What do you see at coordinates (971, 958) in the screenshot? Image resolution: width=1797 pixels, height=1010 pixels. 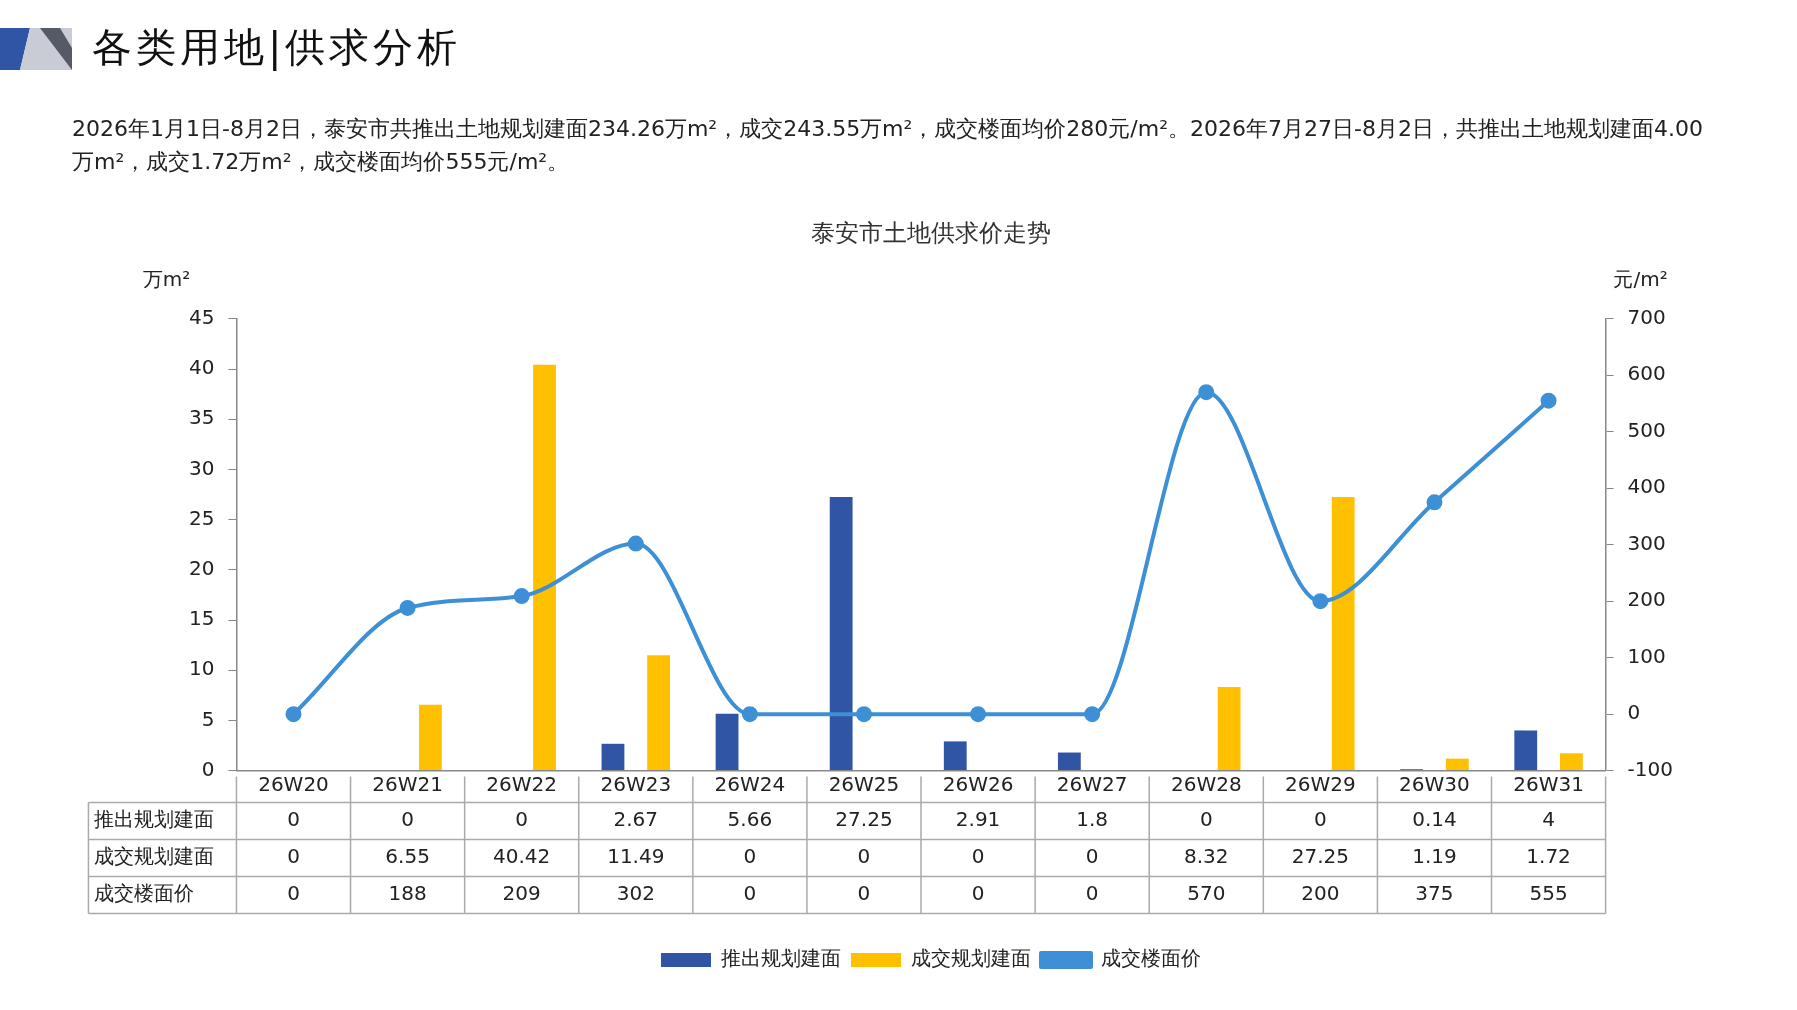 I see `legend-label: 成交规划建面` at bounding box center [971, 958].